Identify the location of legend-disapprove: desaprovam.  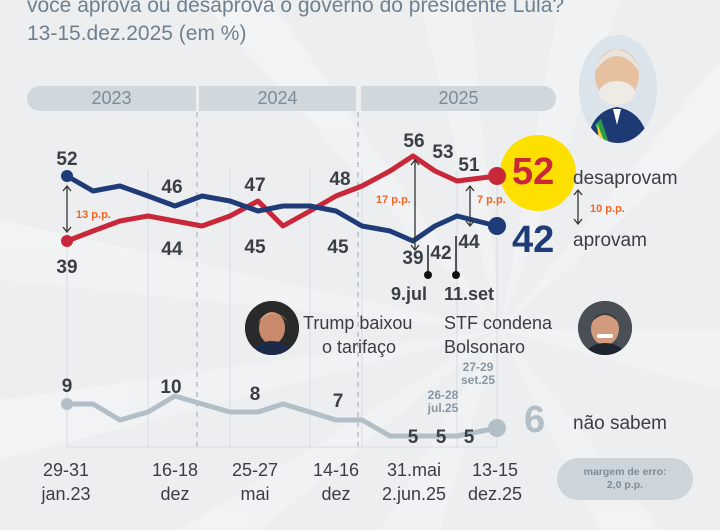
(625, 178).